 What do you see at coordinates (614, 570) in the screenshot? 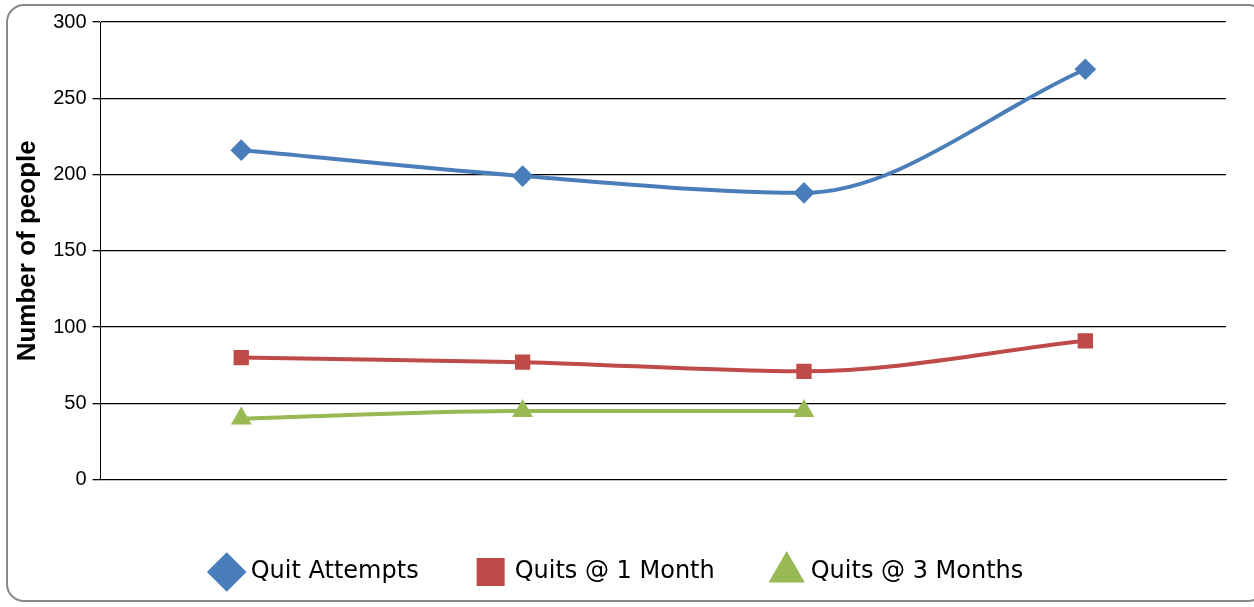
I see `legend-label: Quits @ 1 Month` at bounding box center [614, 570].